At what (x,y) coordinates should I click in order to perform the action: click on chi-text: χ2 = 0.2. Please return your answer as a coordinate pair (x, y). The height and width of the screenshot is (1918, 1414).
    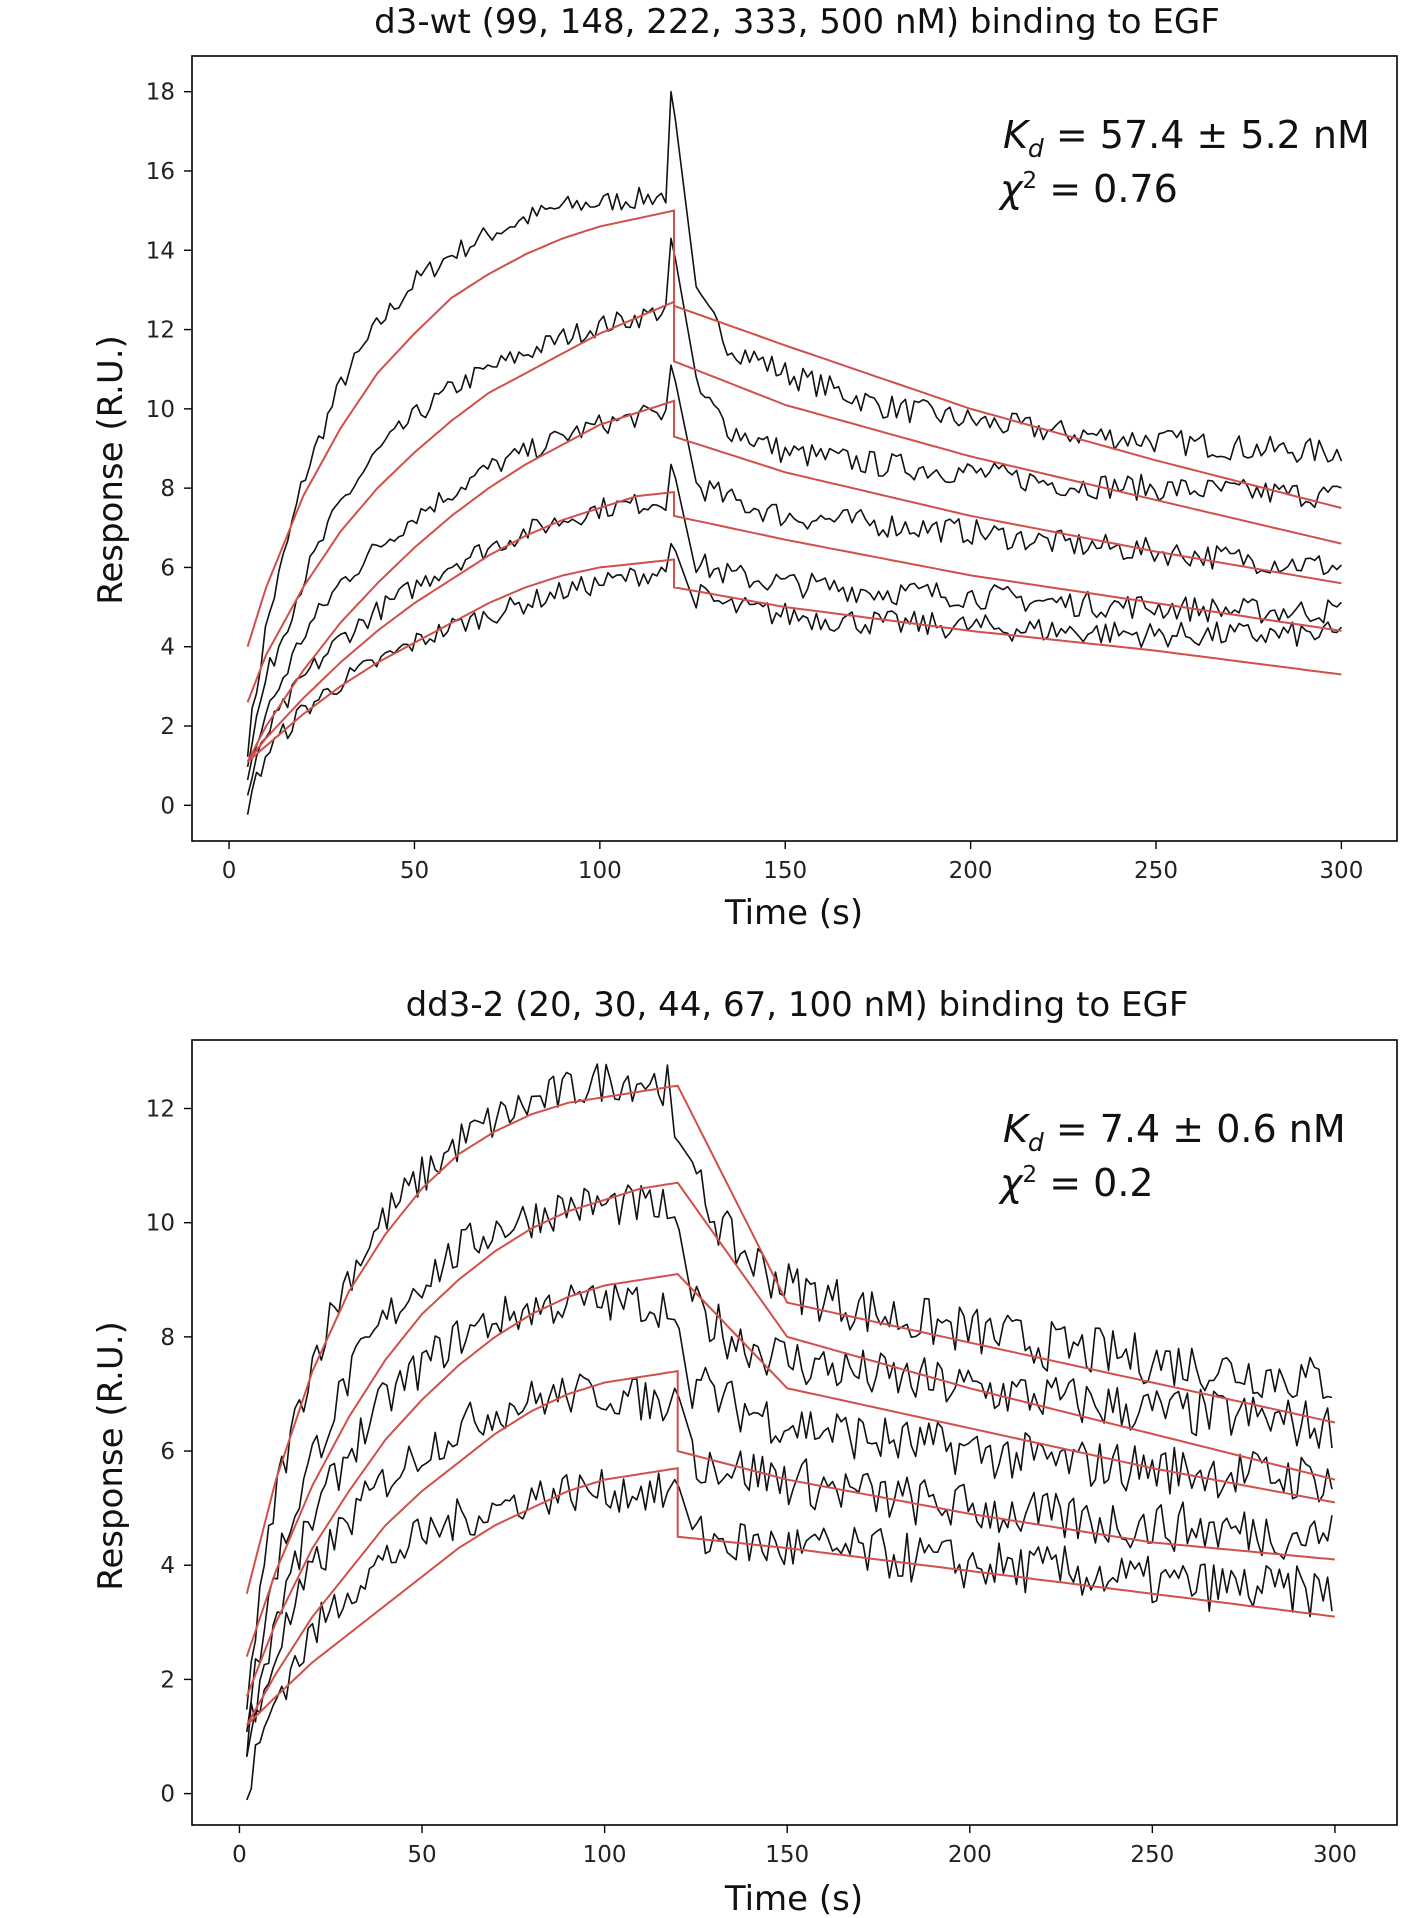
    Looking at the image, I should click on (1076, 1183).